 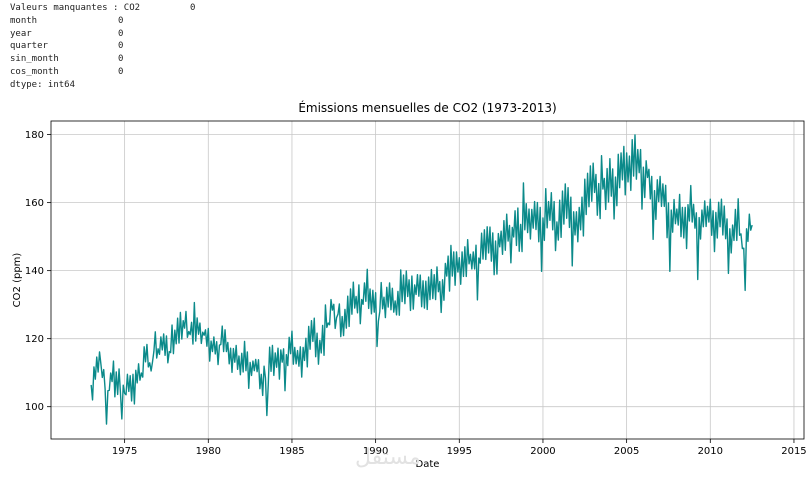 What do you see at coordinates (291, 451) in the screenshot?
I see `x-tick-label: 1985` at bounding box center [291, 451].